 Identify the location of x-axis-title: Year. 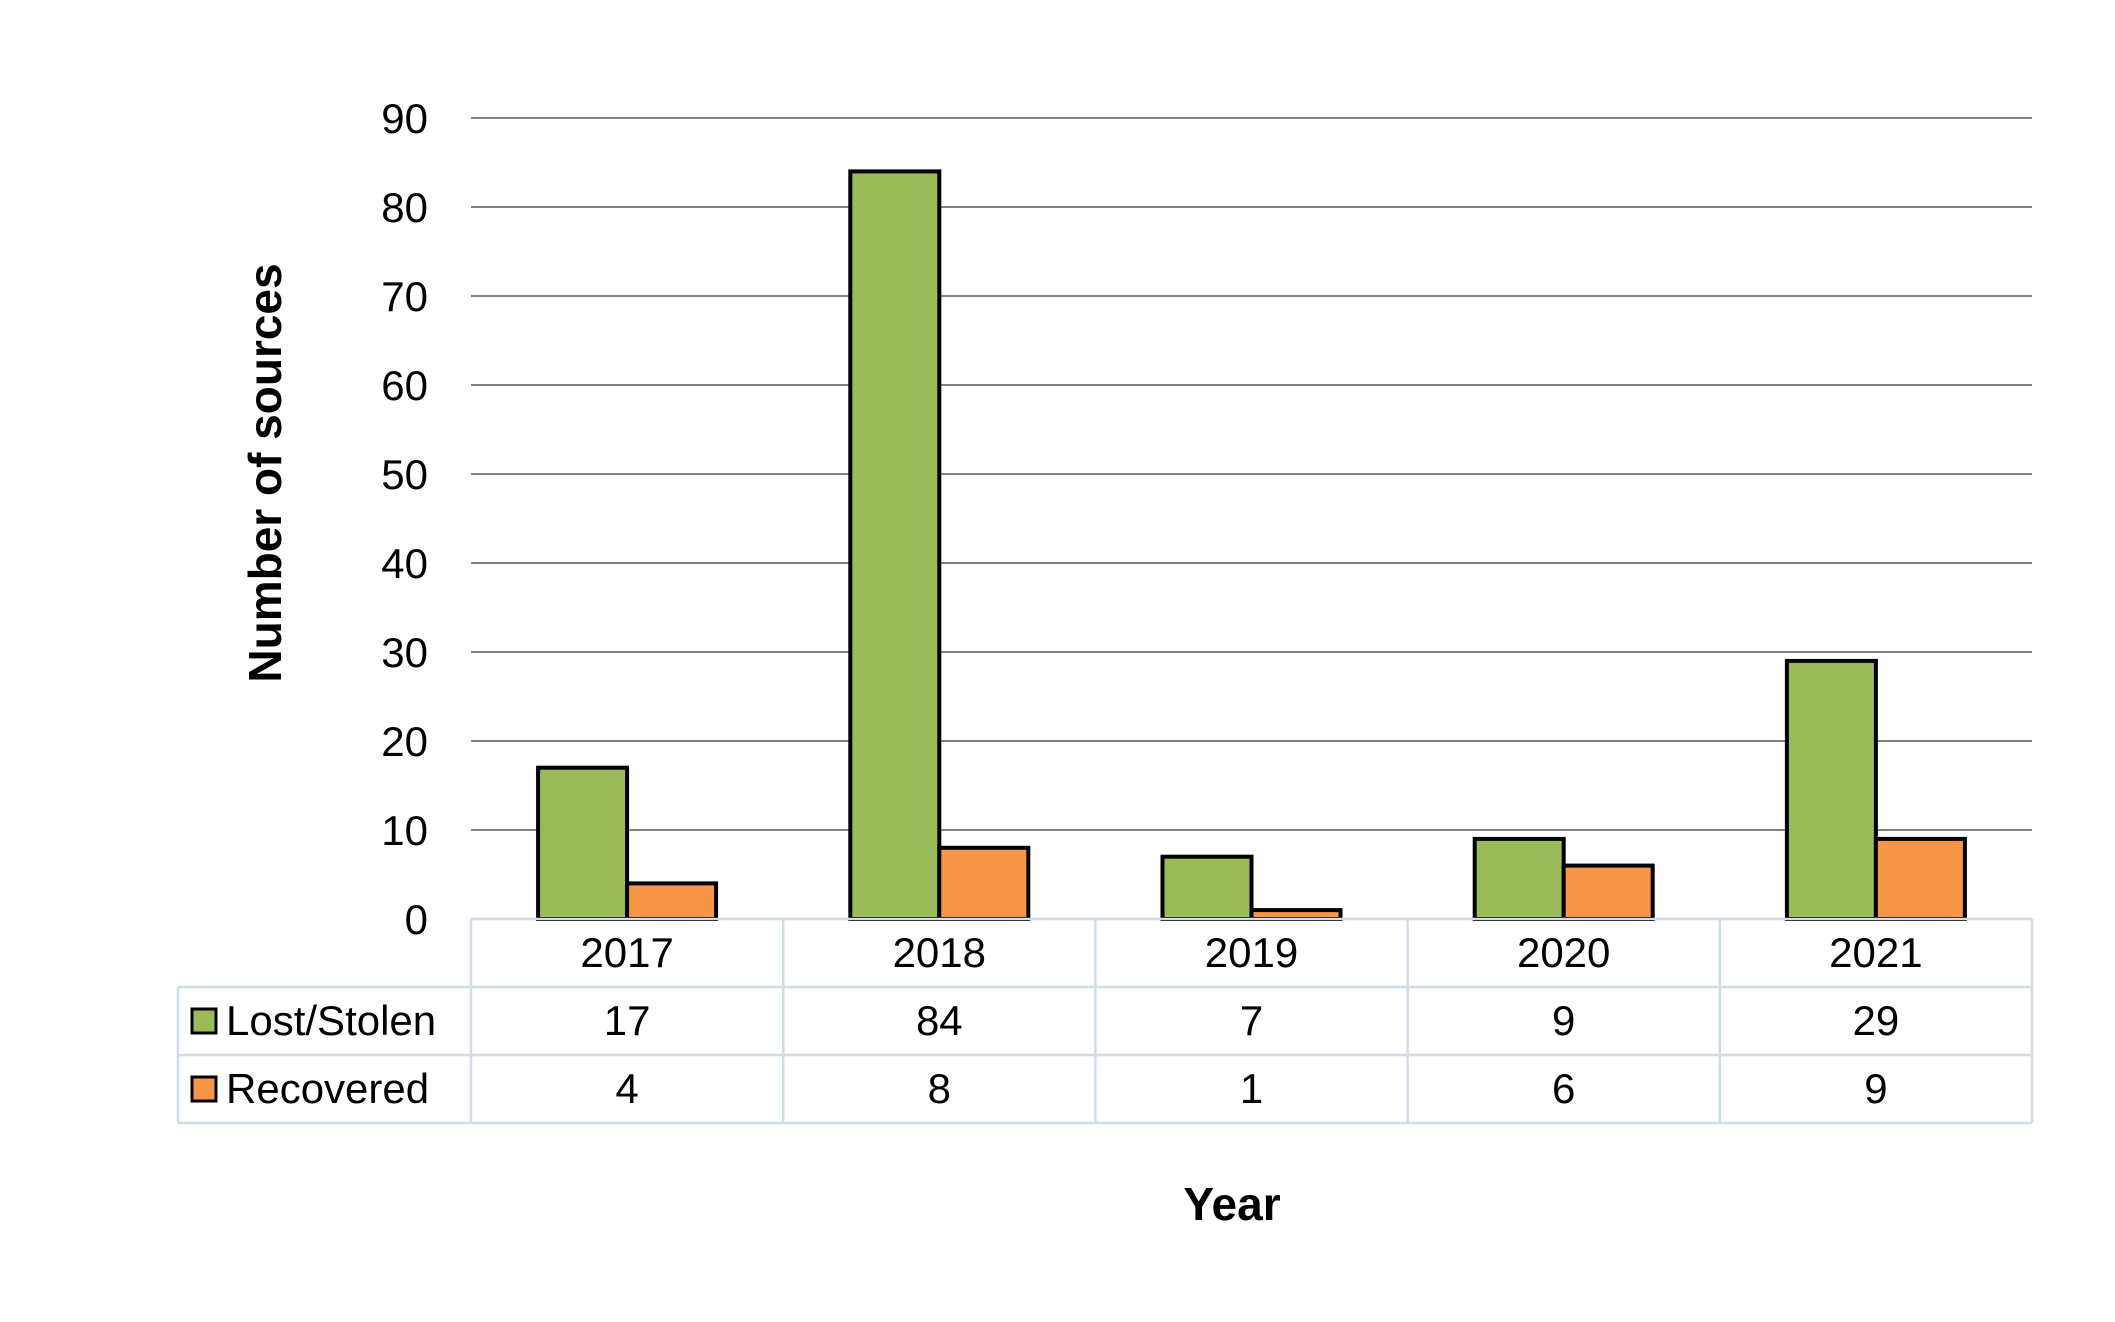
(1231, 1204).